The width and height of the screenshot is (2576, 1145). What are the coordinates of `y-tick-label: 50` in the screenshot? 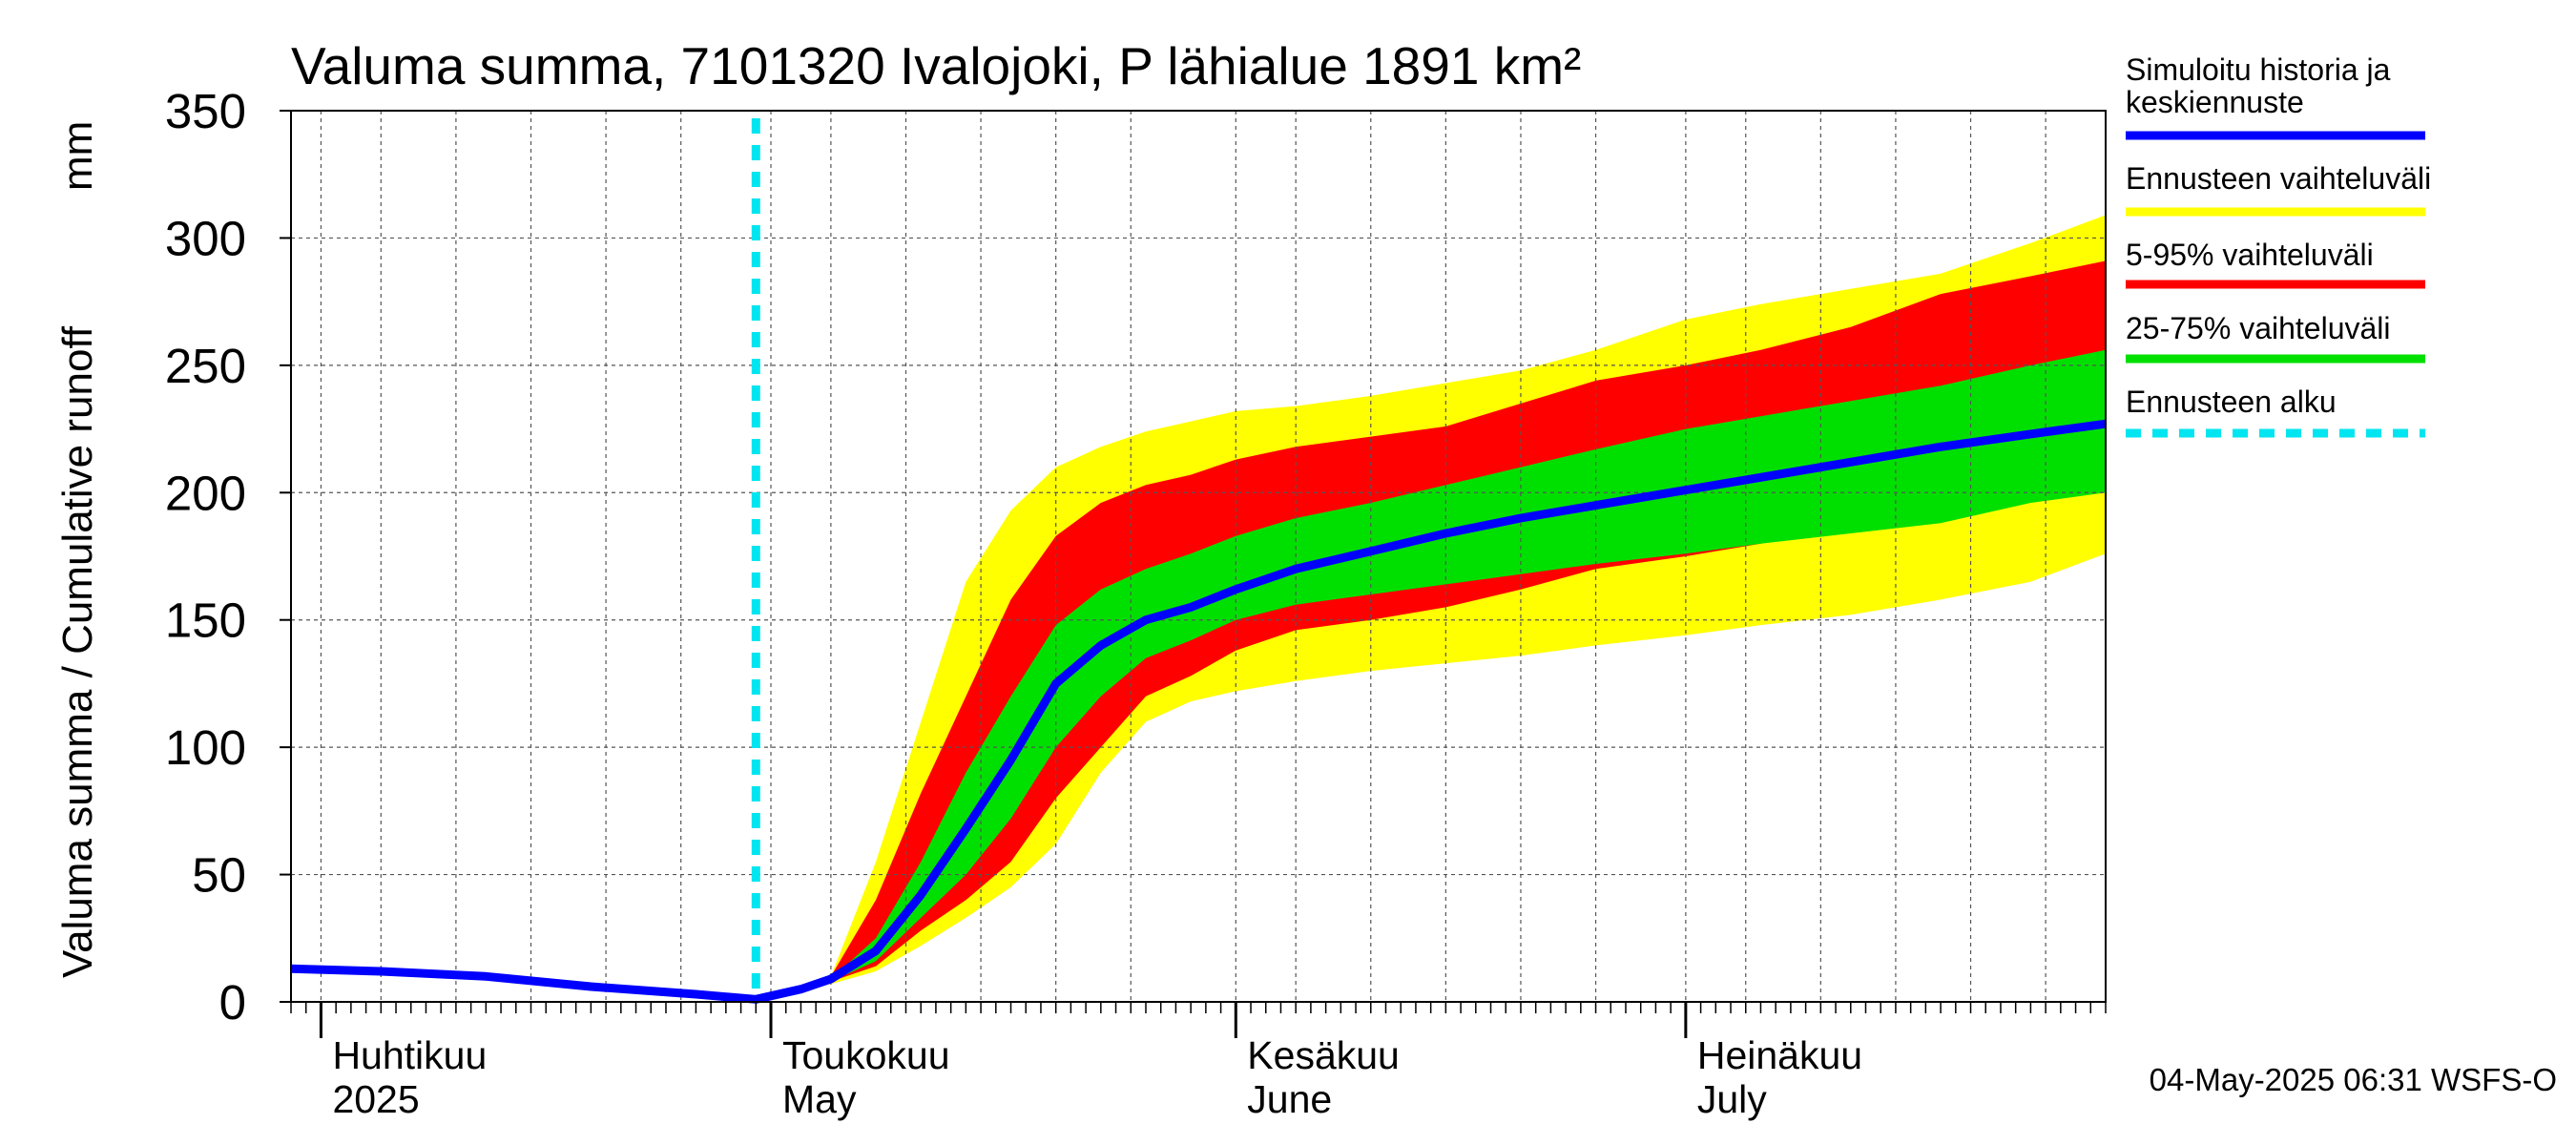 It's located at (219, 875).